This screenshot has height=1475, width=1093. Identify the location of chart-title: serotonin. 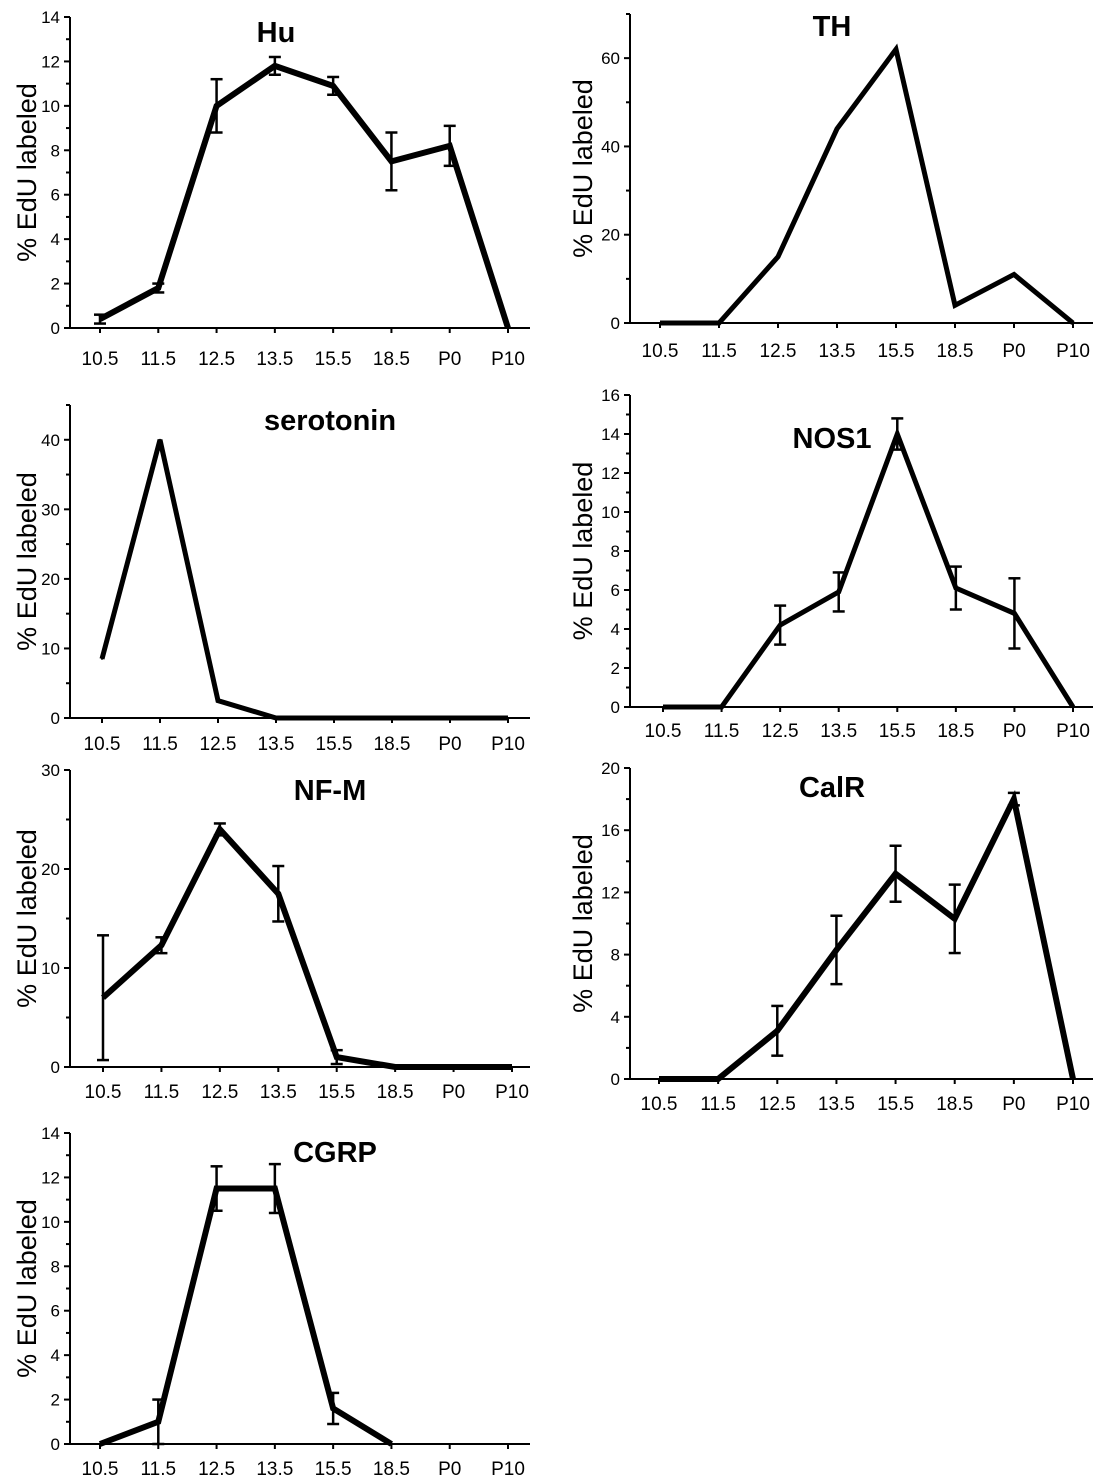
(330, 421).